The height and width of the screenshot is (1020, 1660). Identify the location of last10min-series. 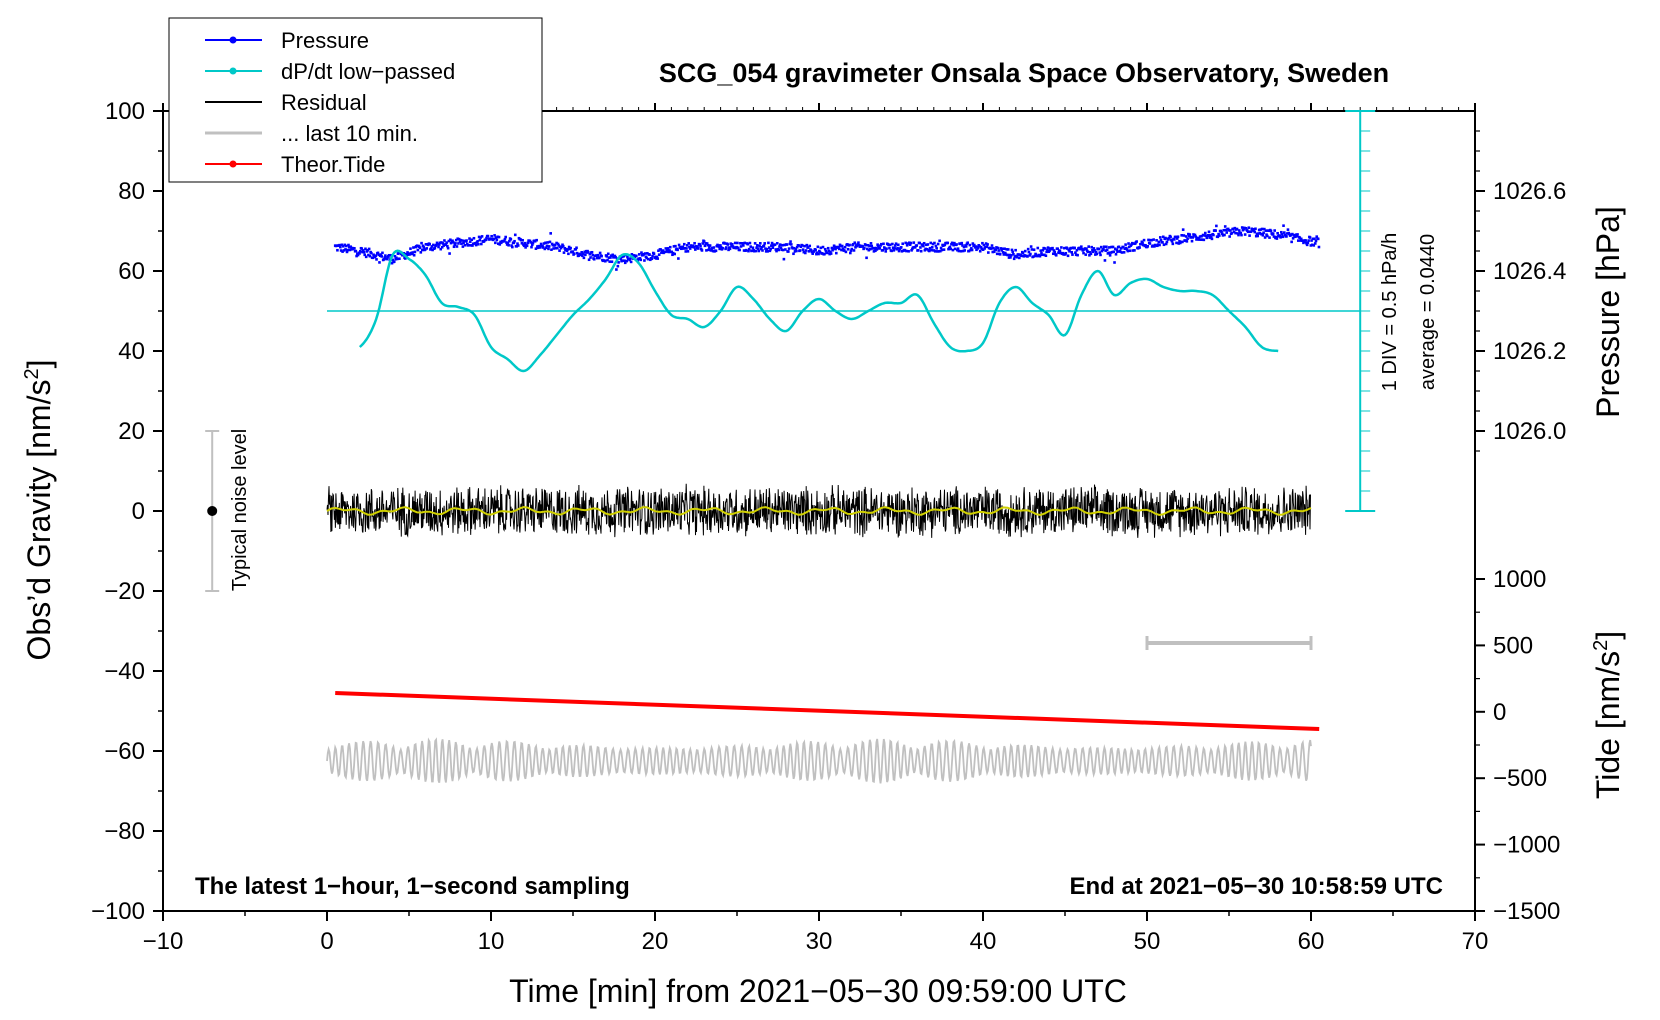
(819, 760).